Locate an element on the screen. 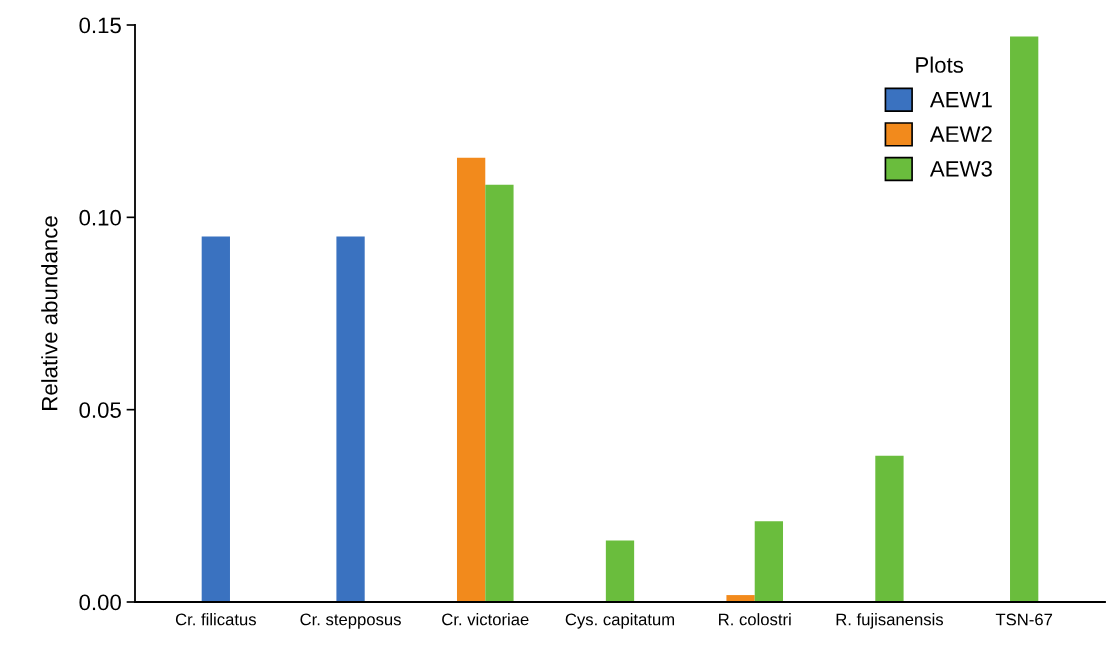 Image resolution: width=1116 pixels, height=648 pixels. x-tick-label: R. colostri is located at coordinates (755, 619).